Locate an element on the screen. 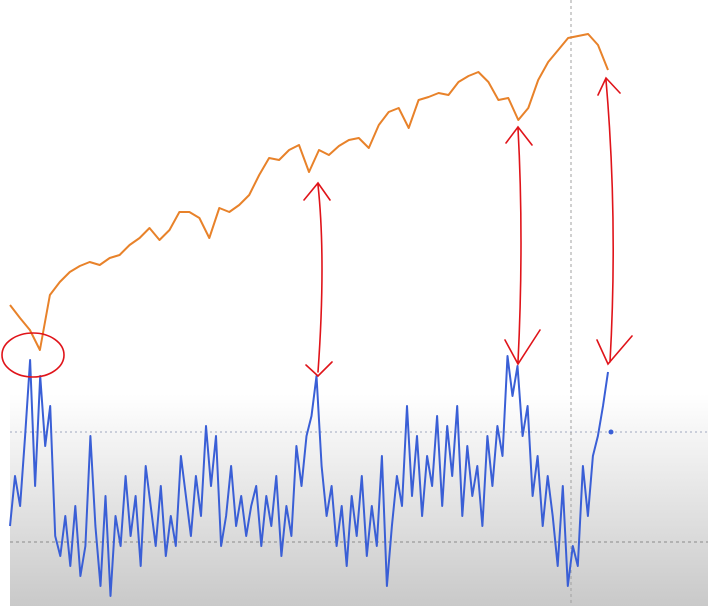 The width and height of the screenshot is (708, 606). left-margin is located at coordinates (5, 303).